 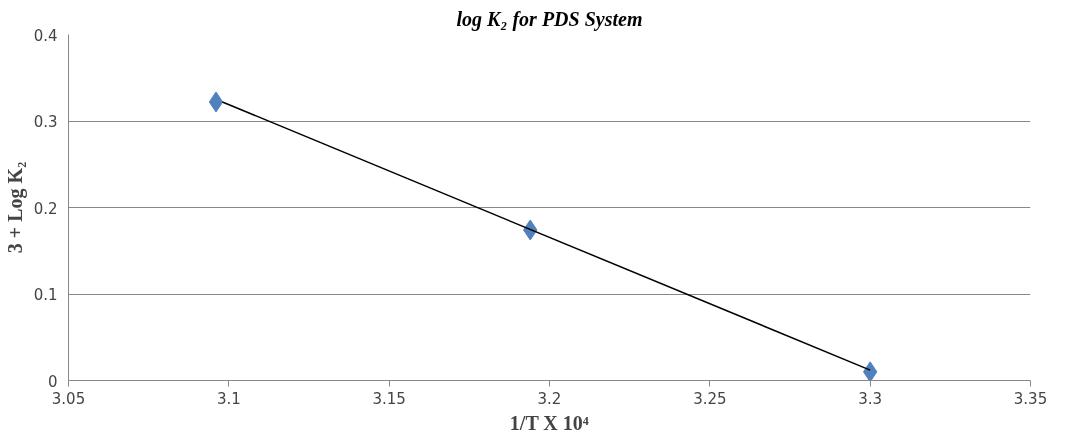 What do you see at coordinates (1030, 398) in the screenshot?
I see `x-tick-label: 3.35` at bounding box center [1030, 398].